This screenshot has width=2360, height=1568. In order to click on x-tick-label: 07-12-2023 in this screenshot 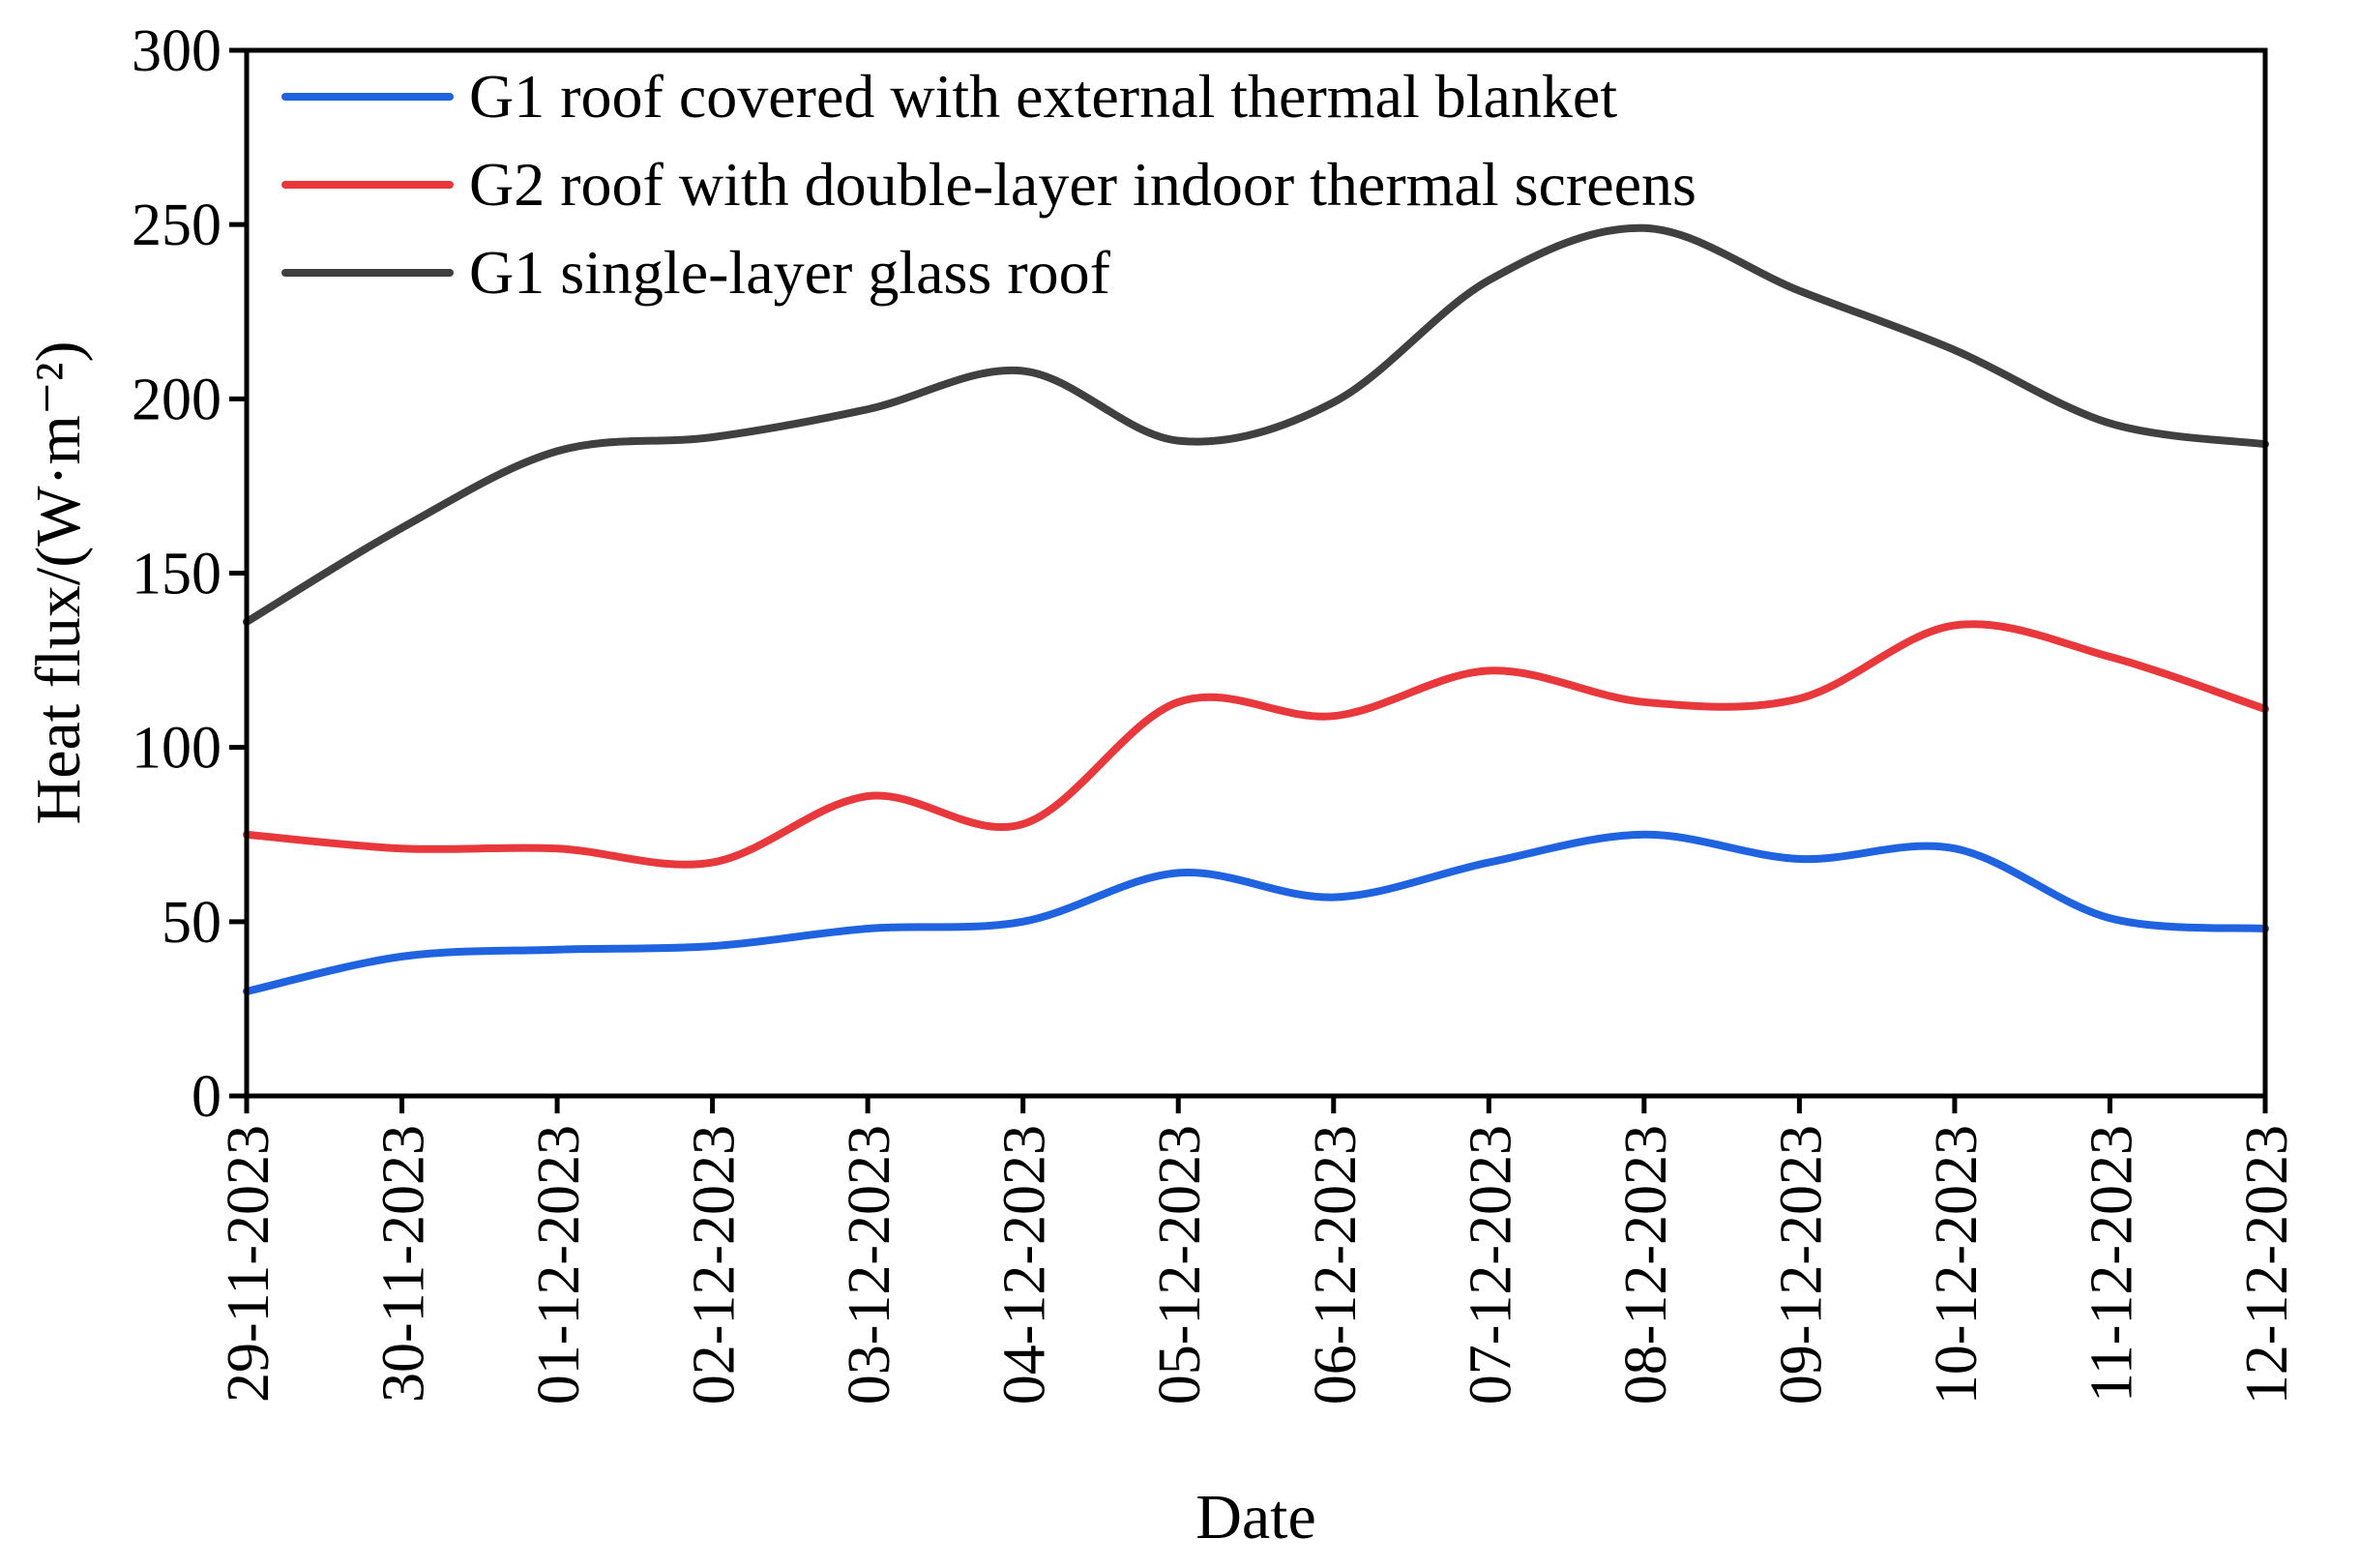, I will do `click(1490, 1265)`.